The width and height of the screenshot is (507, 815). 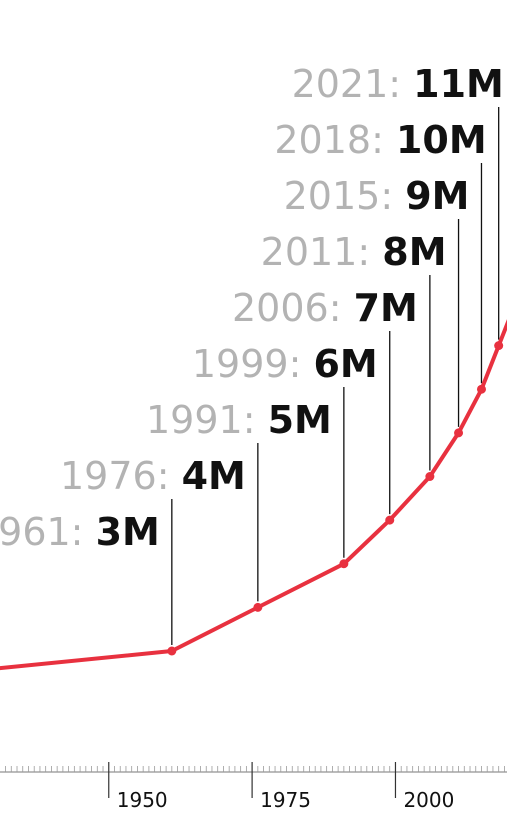 I want to click on annotation-year: 2018, so click(x=322, y=140).